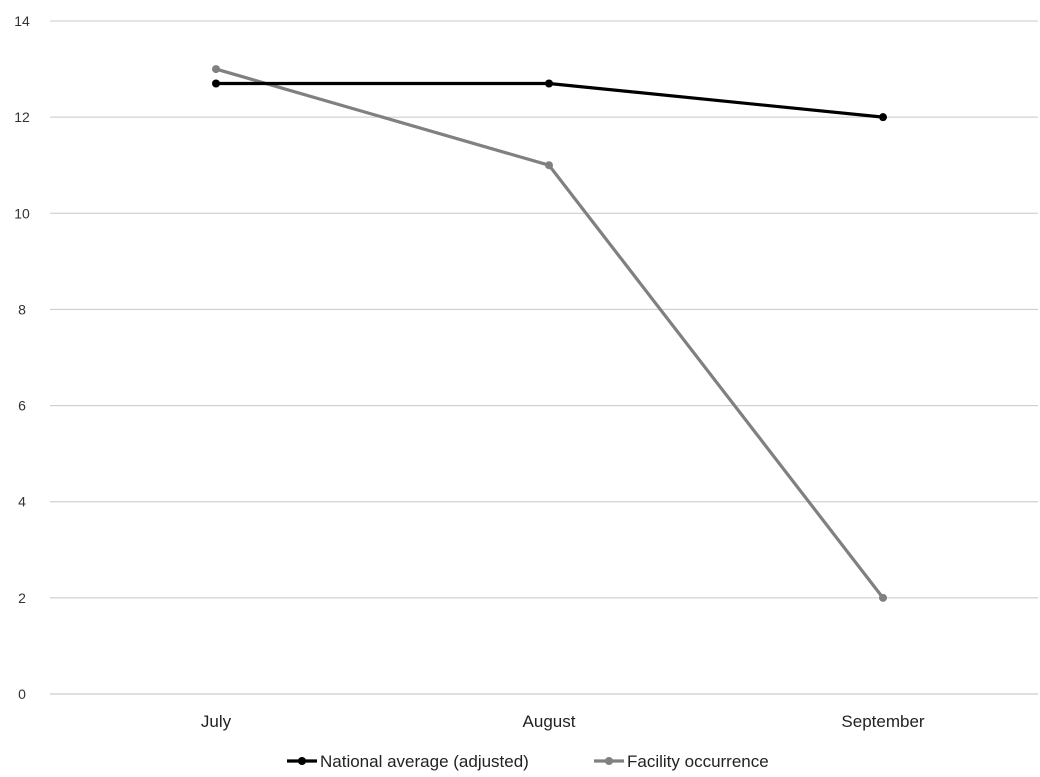 The height and width of the screenshot is (777, 1040). I want to click on x-tick-label: August, so click(549, 721).